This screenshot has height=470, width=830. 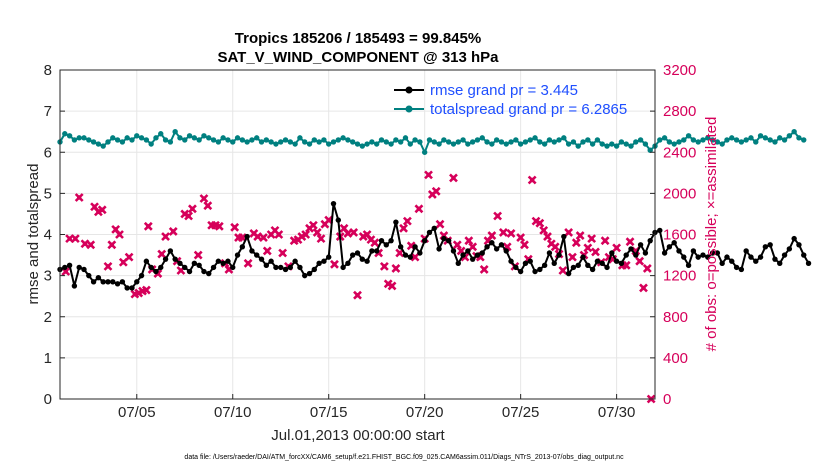 I want to click on y-right-tick-label: 400, so click(x=675, y=358).